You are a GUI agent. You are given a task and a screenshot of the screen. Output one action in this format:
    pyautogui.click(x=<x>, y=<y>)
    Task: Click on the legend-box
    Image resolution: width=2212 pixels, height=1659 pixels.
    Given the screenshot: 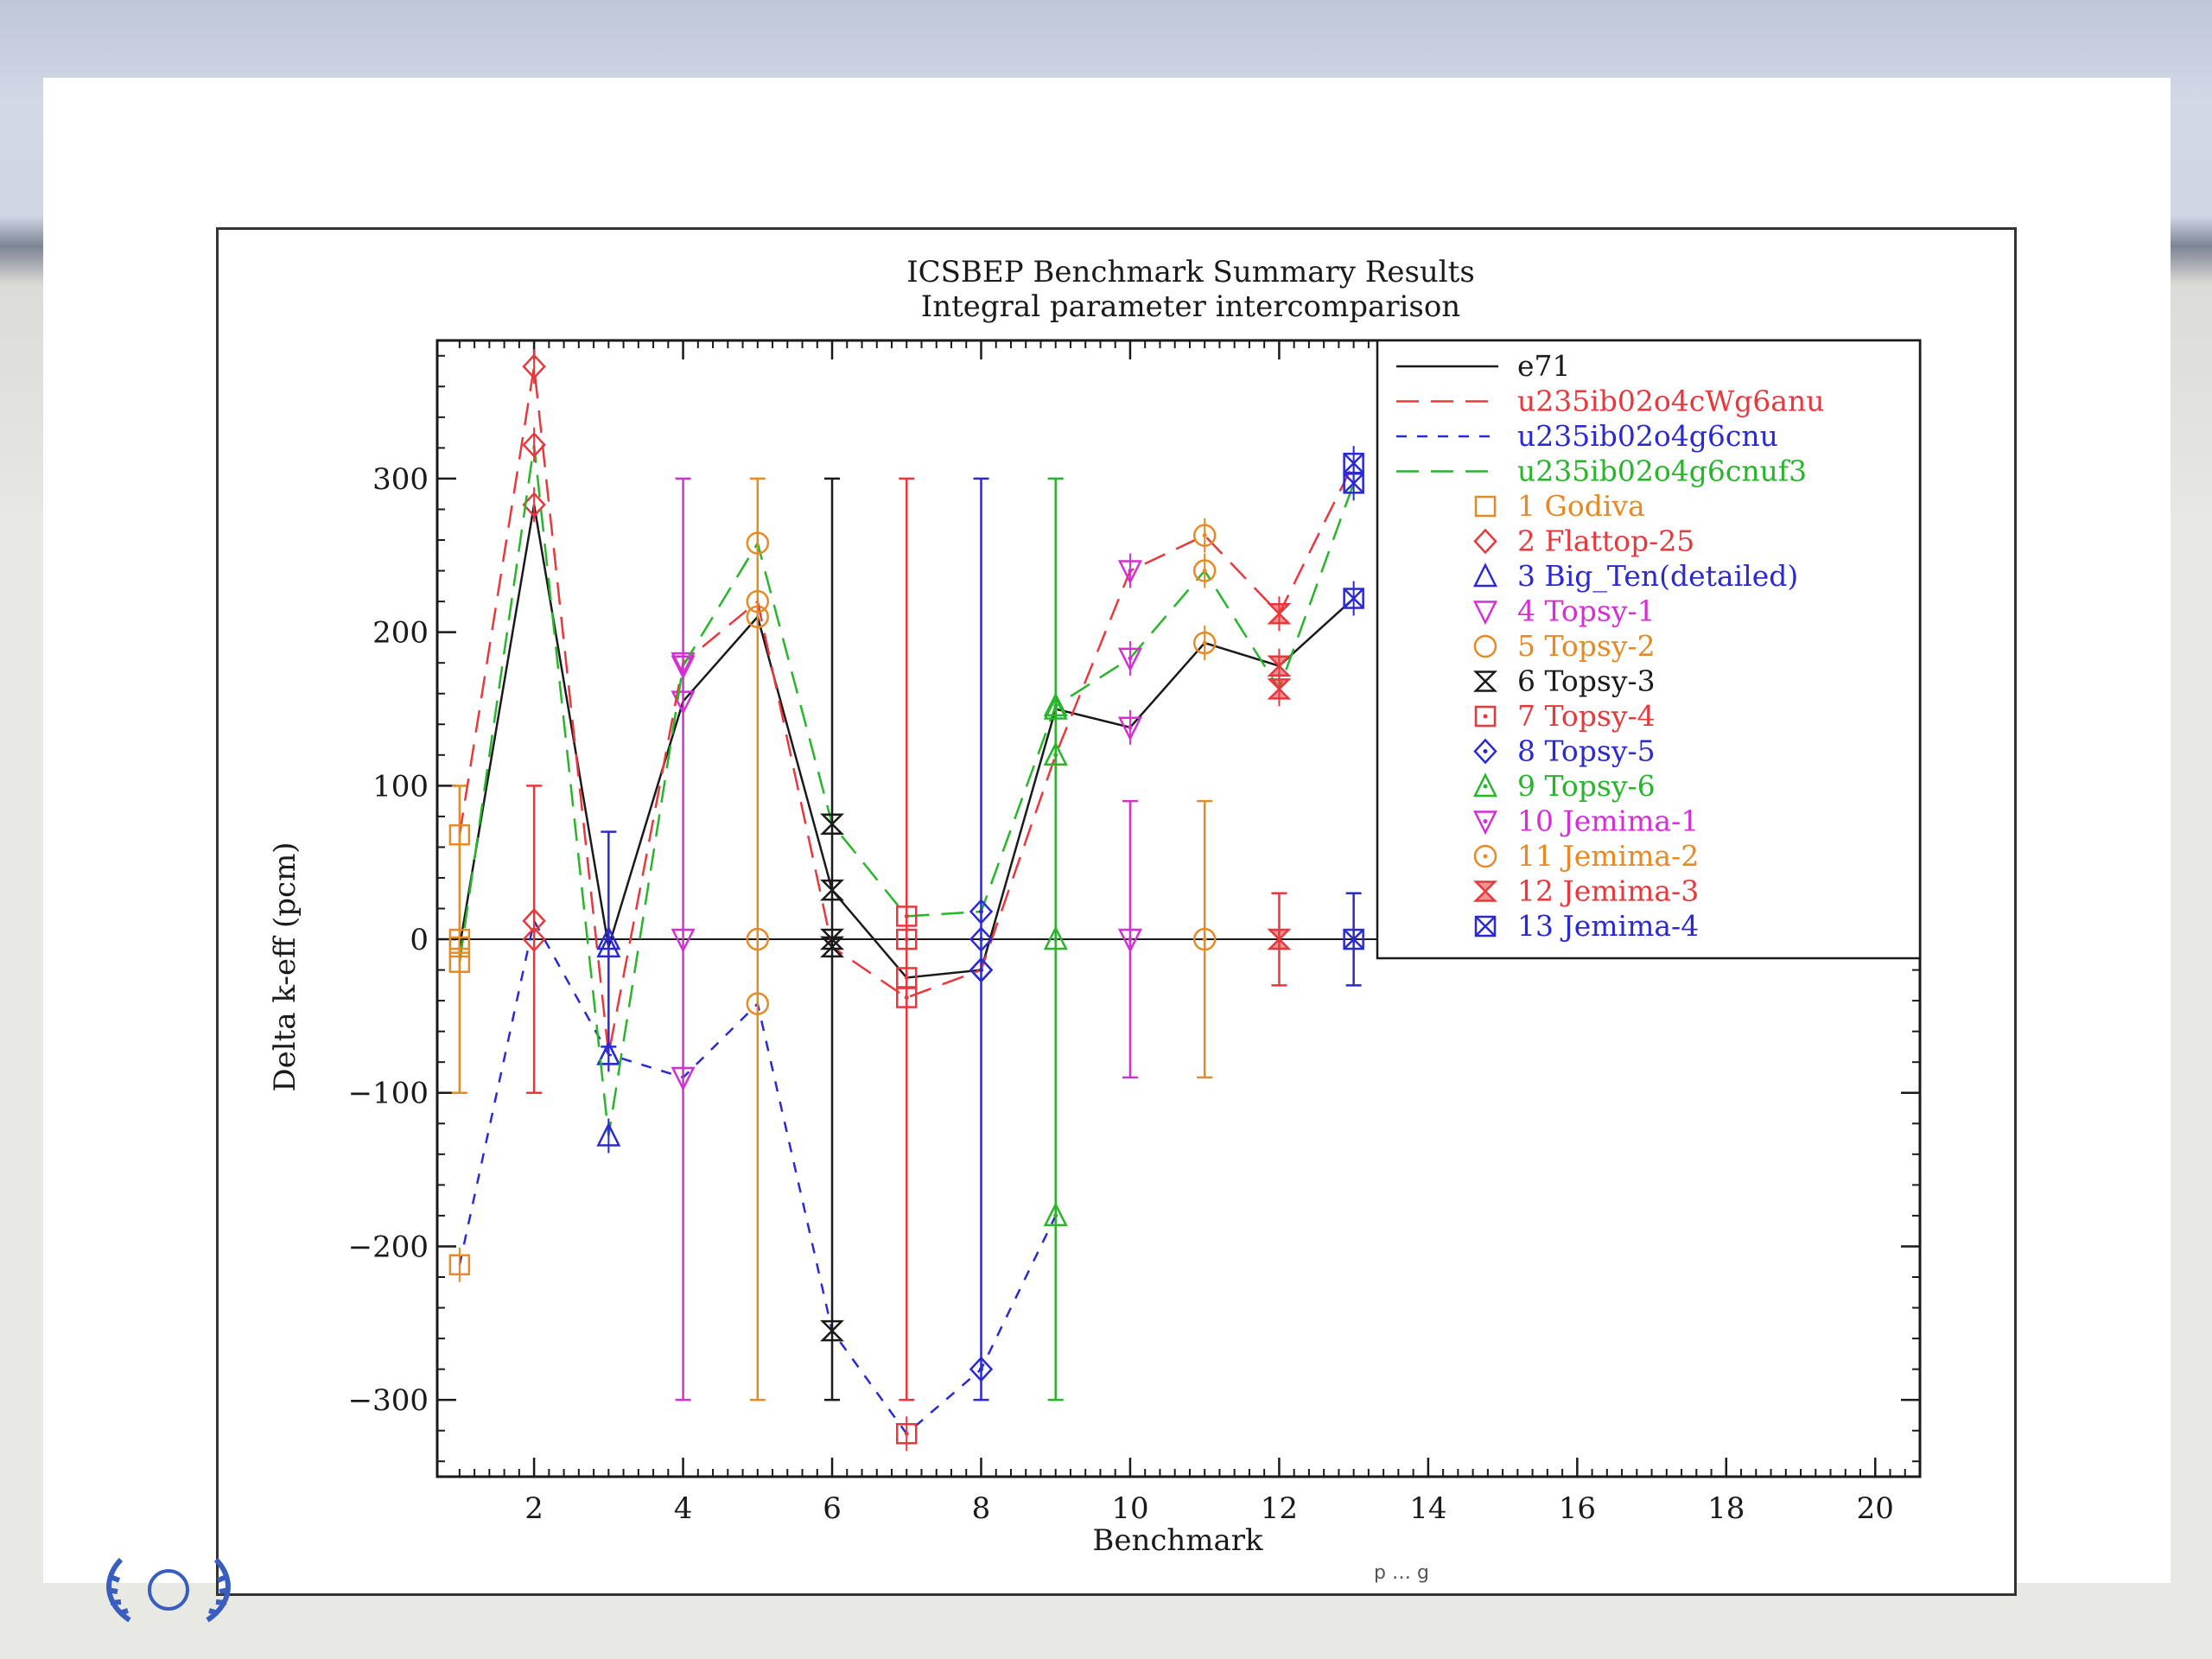 What is the action you would take?
    pyautogui.click(x=1649, y=649)
    